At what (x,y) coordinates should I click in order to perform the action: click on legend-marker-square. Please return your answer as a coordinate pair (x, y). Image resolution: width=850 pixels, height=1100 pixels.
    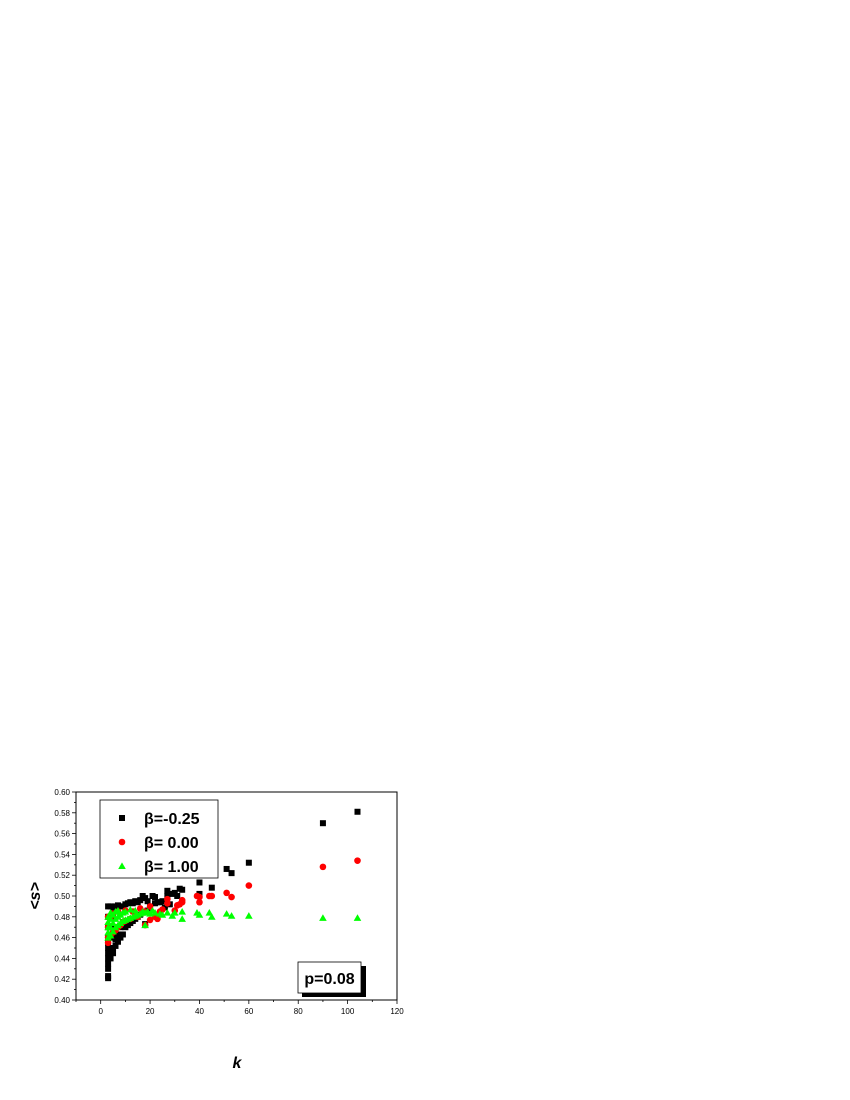
    Looking at the image, I should click on (122, 818).